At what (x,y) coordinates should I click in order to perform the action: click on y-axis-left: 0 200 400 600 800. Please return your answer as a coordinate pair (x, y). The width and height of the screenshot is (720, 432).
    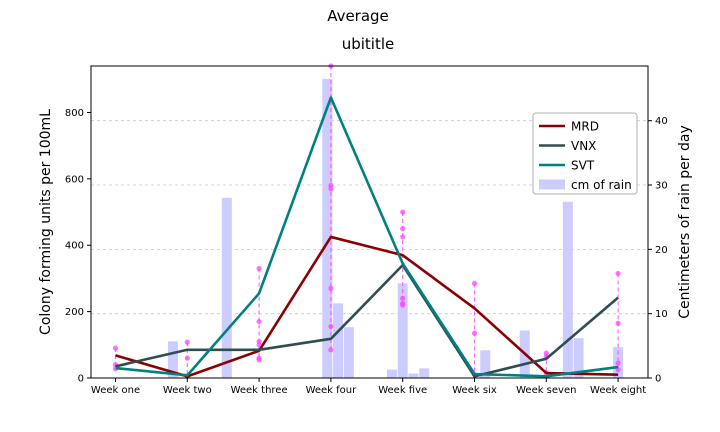
    Looking at the image, I should click on (78, 246).